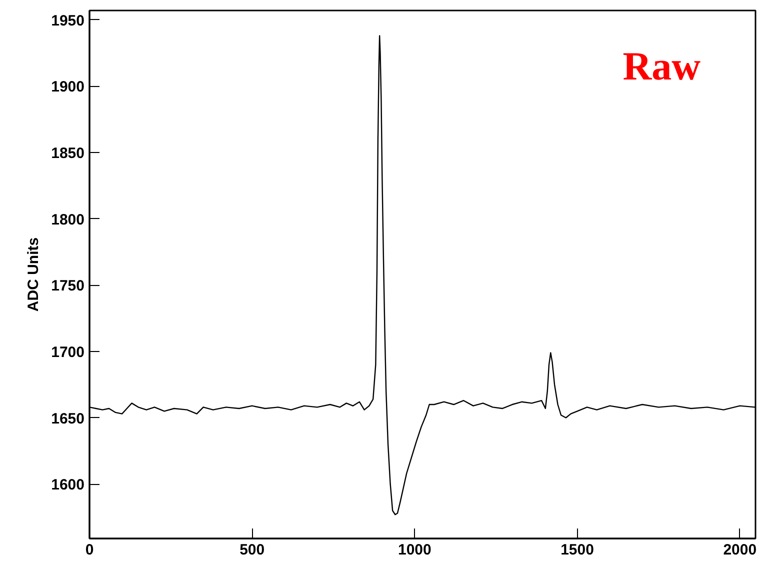 This screenshot has height=567, width=764. I want to click on x-tick-label: 1000, so click(415, 550).